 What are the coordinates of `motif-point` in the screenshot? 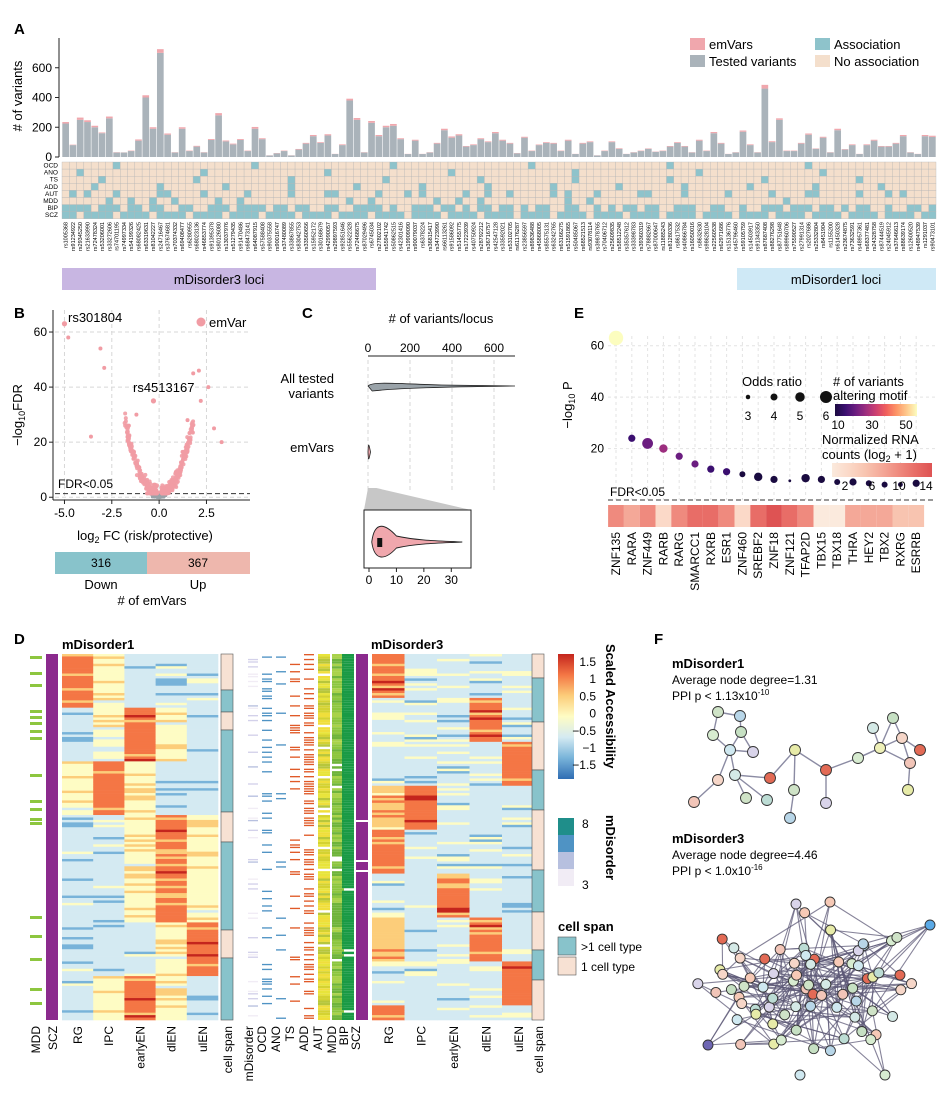 It's located at (884, 484).